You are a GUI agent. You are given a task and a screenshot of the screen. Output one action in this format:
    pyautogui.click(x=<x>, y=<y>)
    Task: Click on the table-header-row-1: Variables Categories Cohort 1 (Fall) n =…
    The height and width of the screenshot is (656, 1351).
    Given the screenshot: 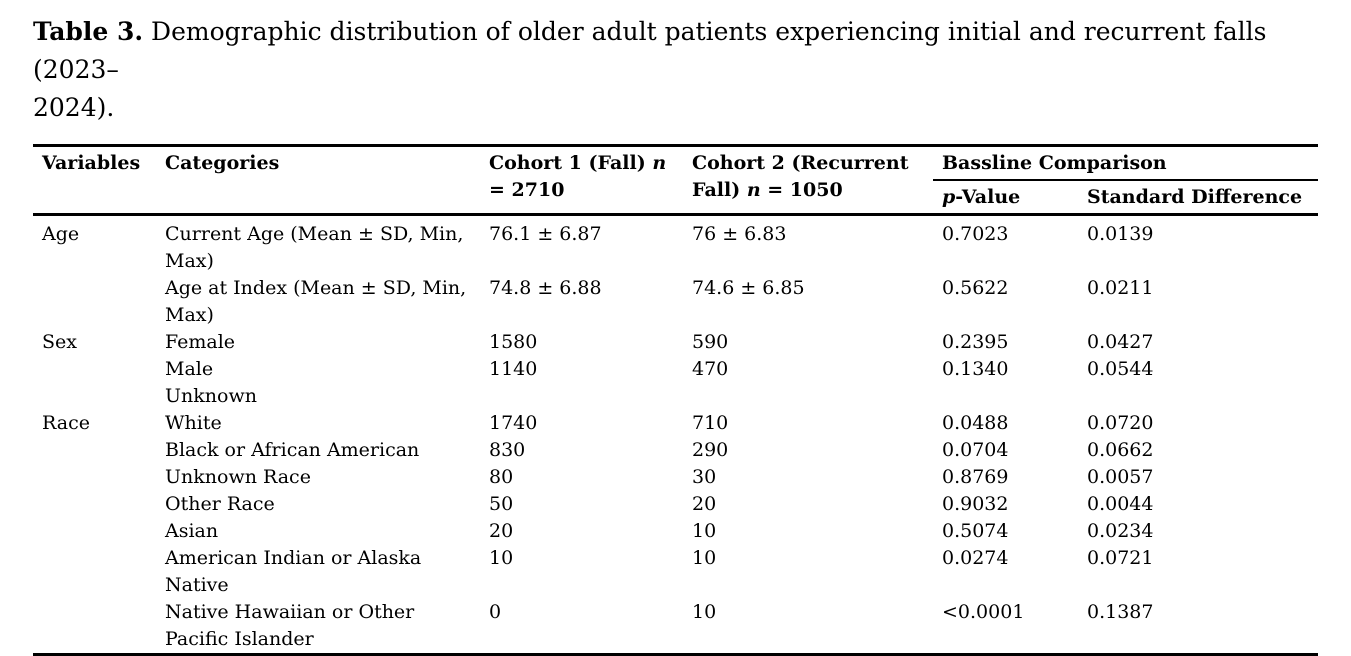 What is the action you would take?
    pyautogui.click(x=675, y=173)
    